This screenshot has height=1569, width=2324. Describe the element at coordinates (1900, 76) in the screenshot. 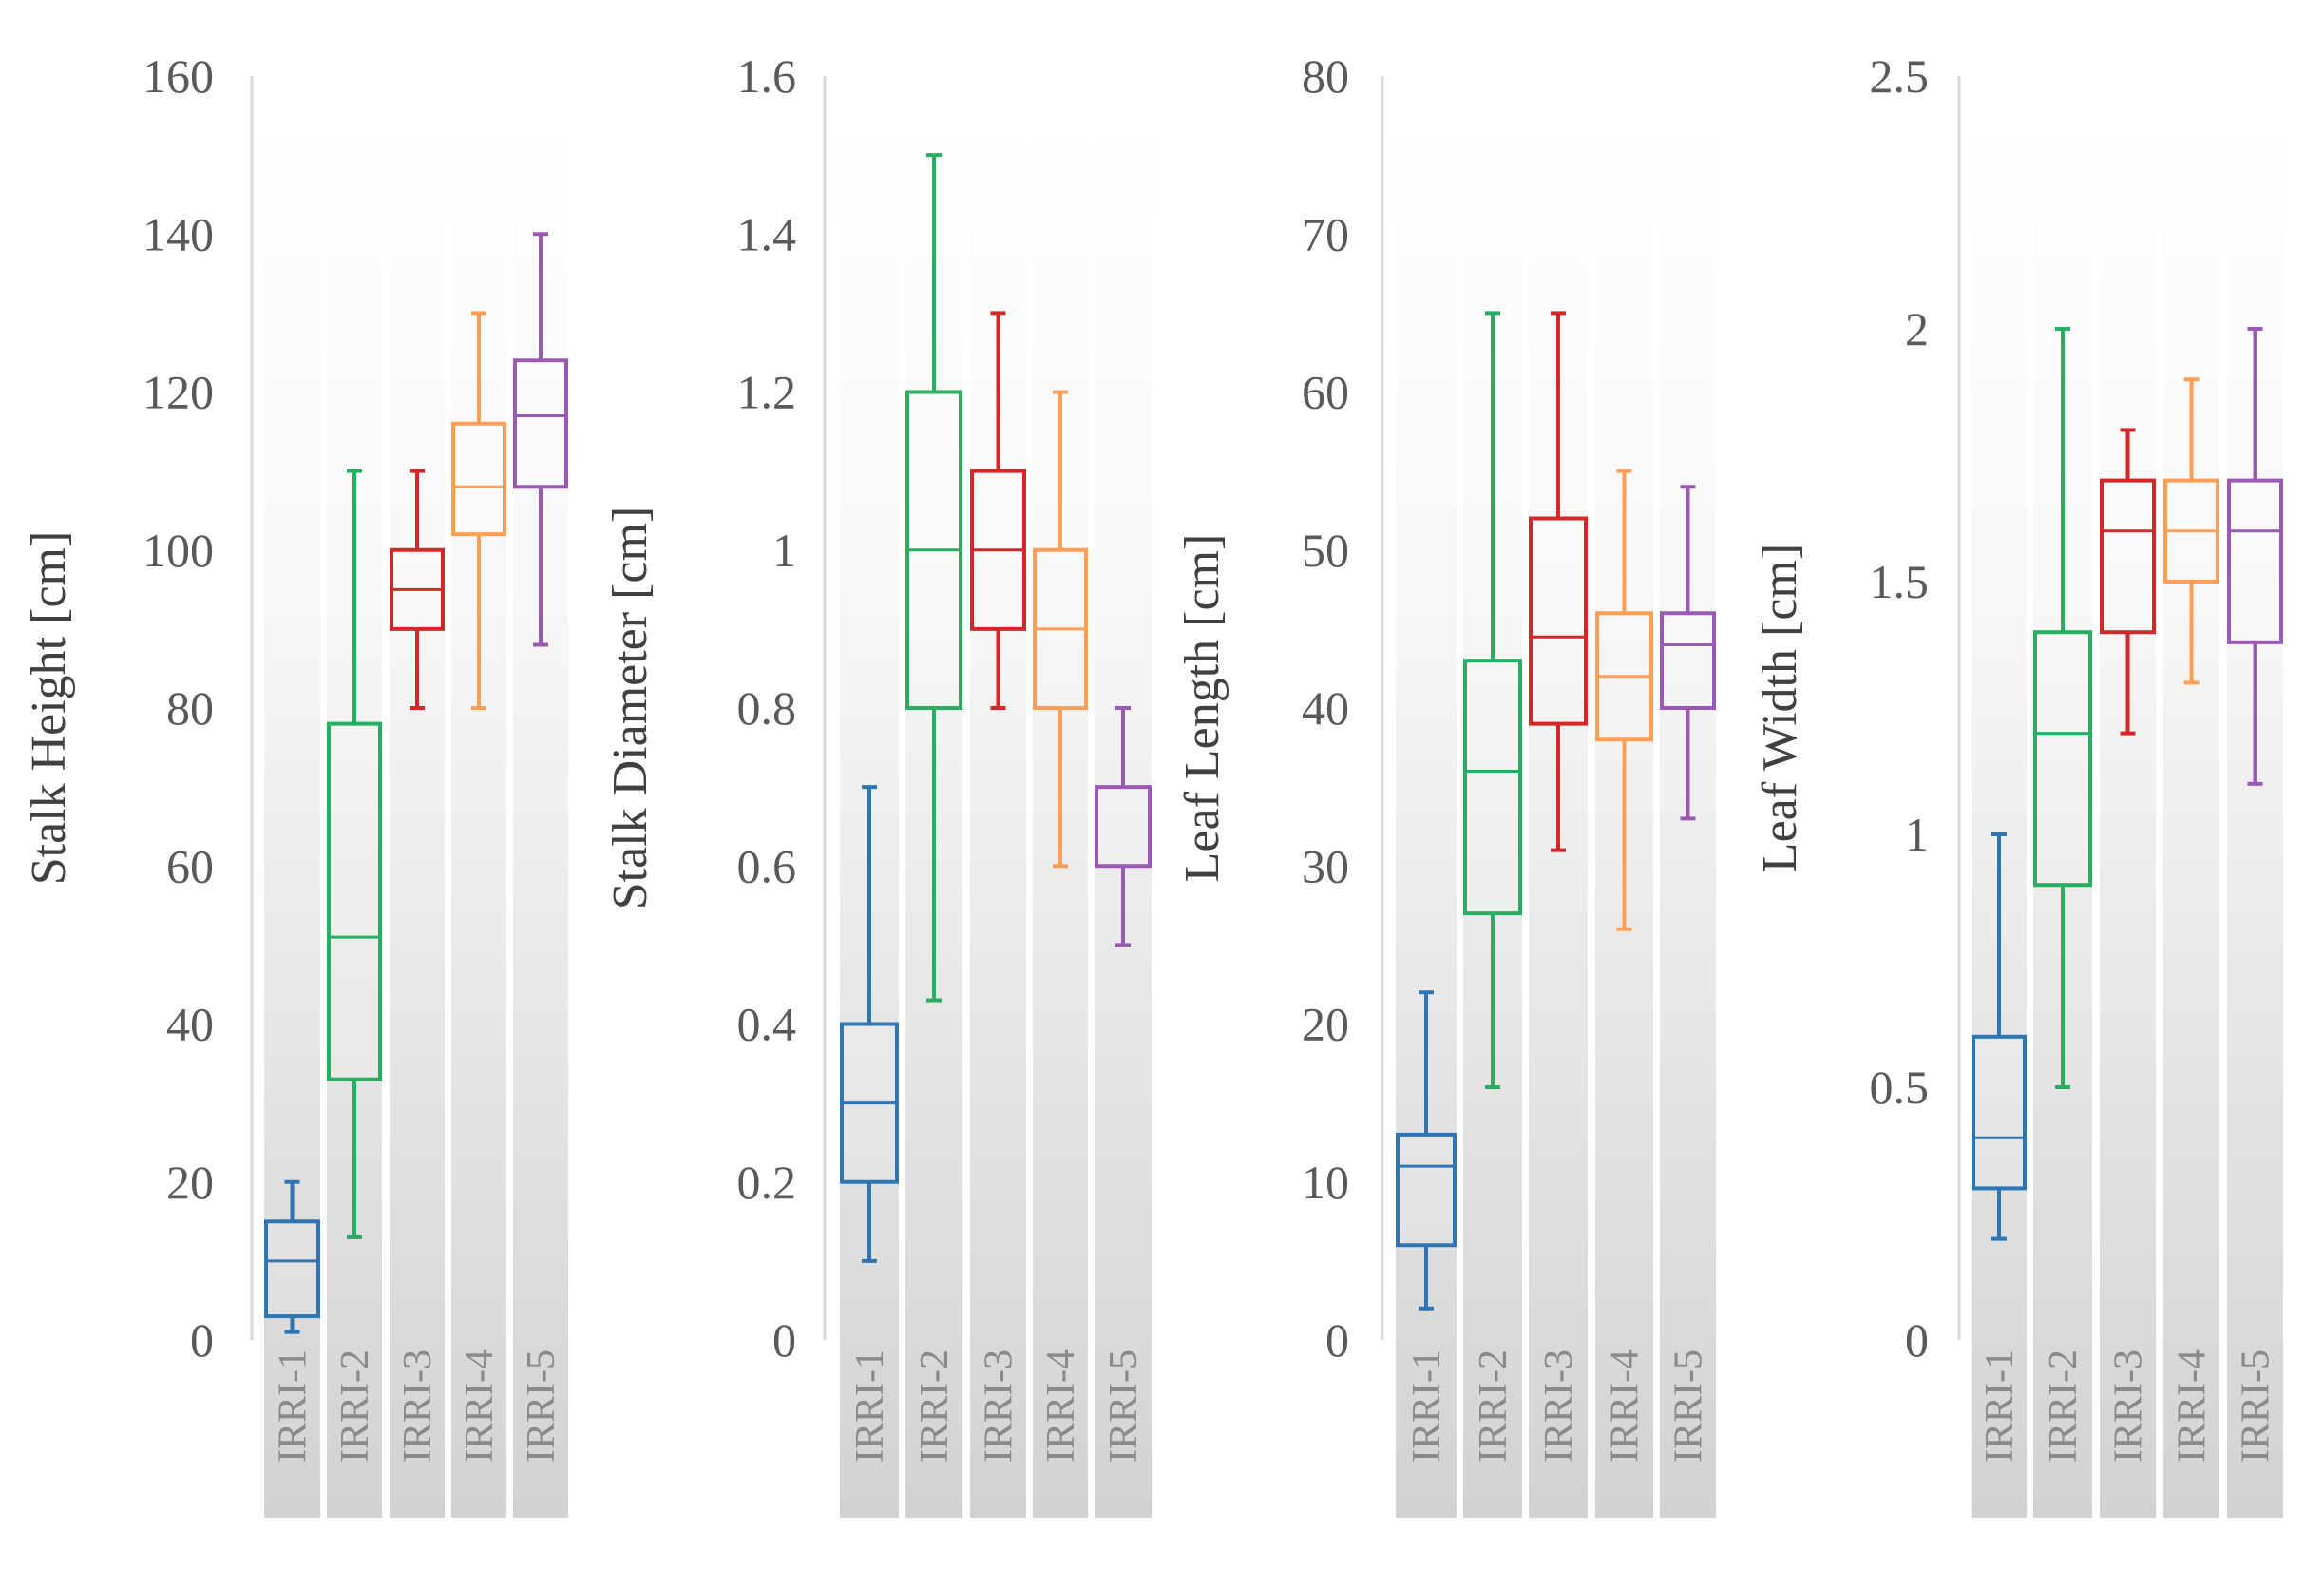

I see `y-tick-label: 2.5` at that location.